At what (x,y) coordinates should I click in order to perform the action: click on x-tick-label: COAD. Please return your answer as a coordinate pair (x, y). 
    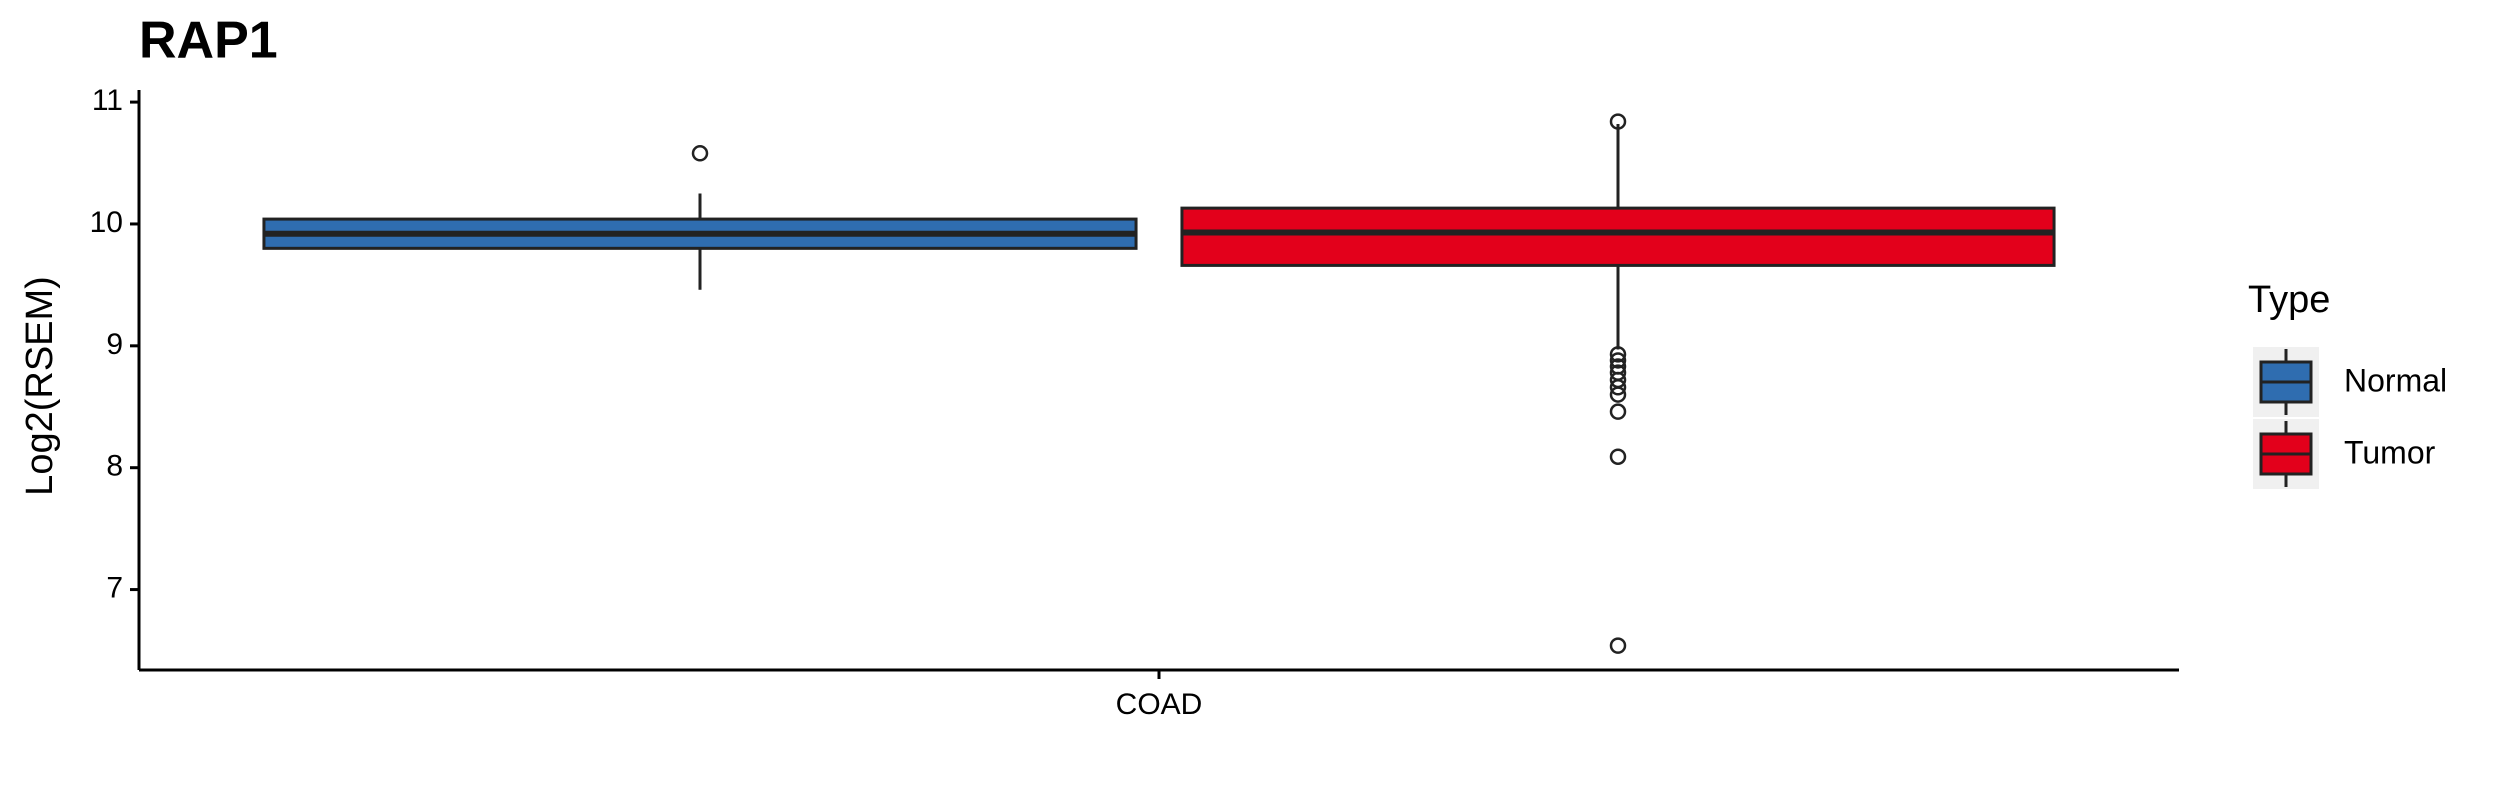
    Looking at the image, I should click on (1159, 704).